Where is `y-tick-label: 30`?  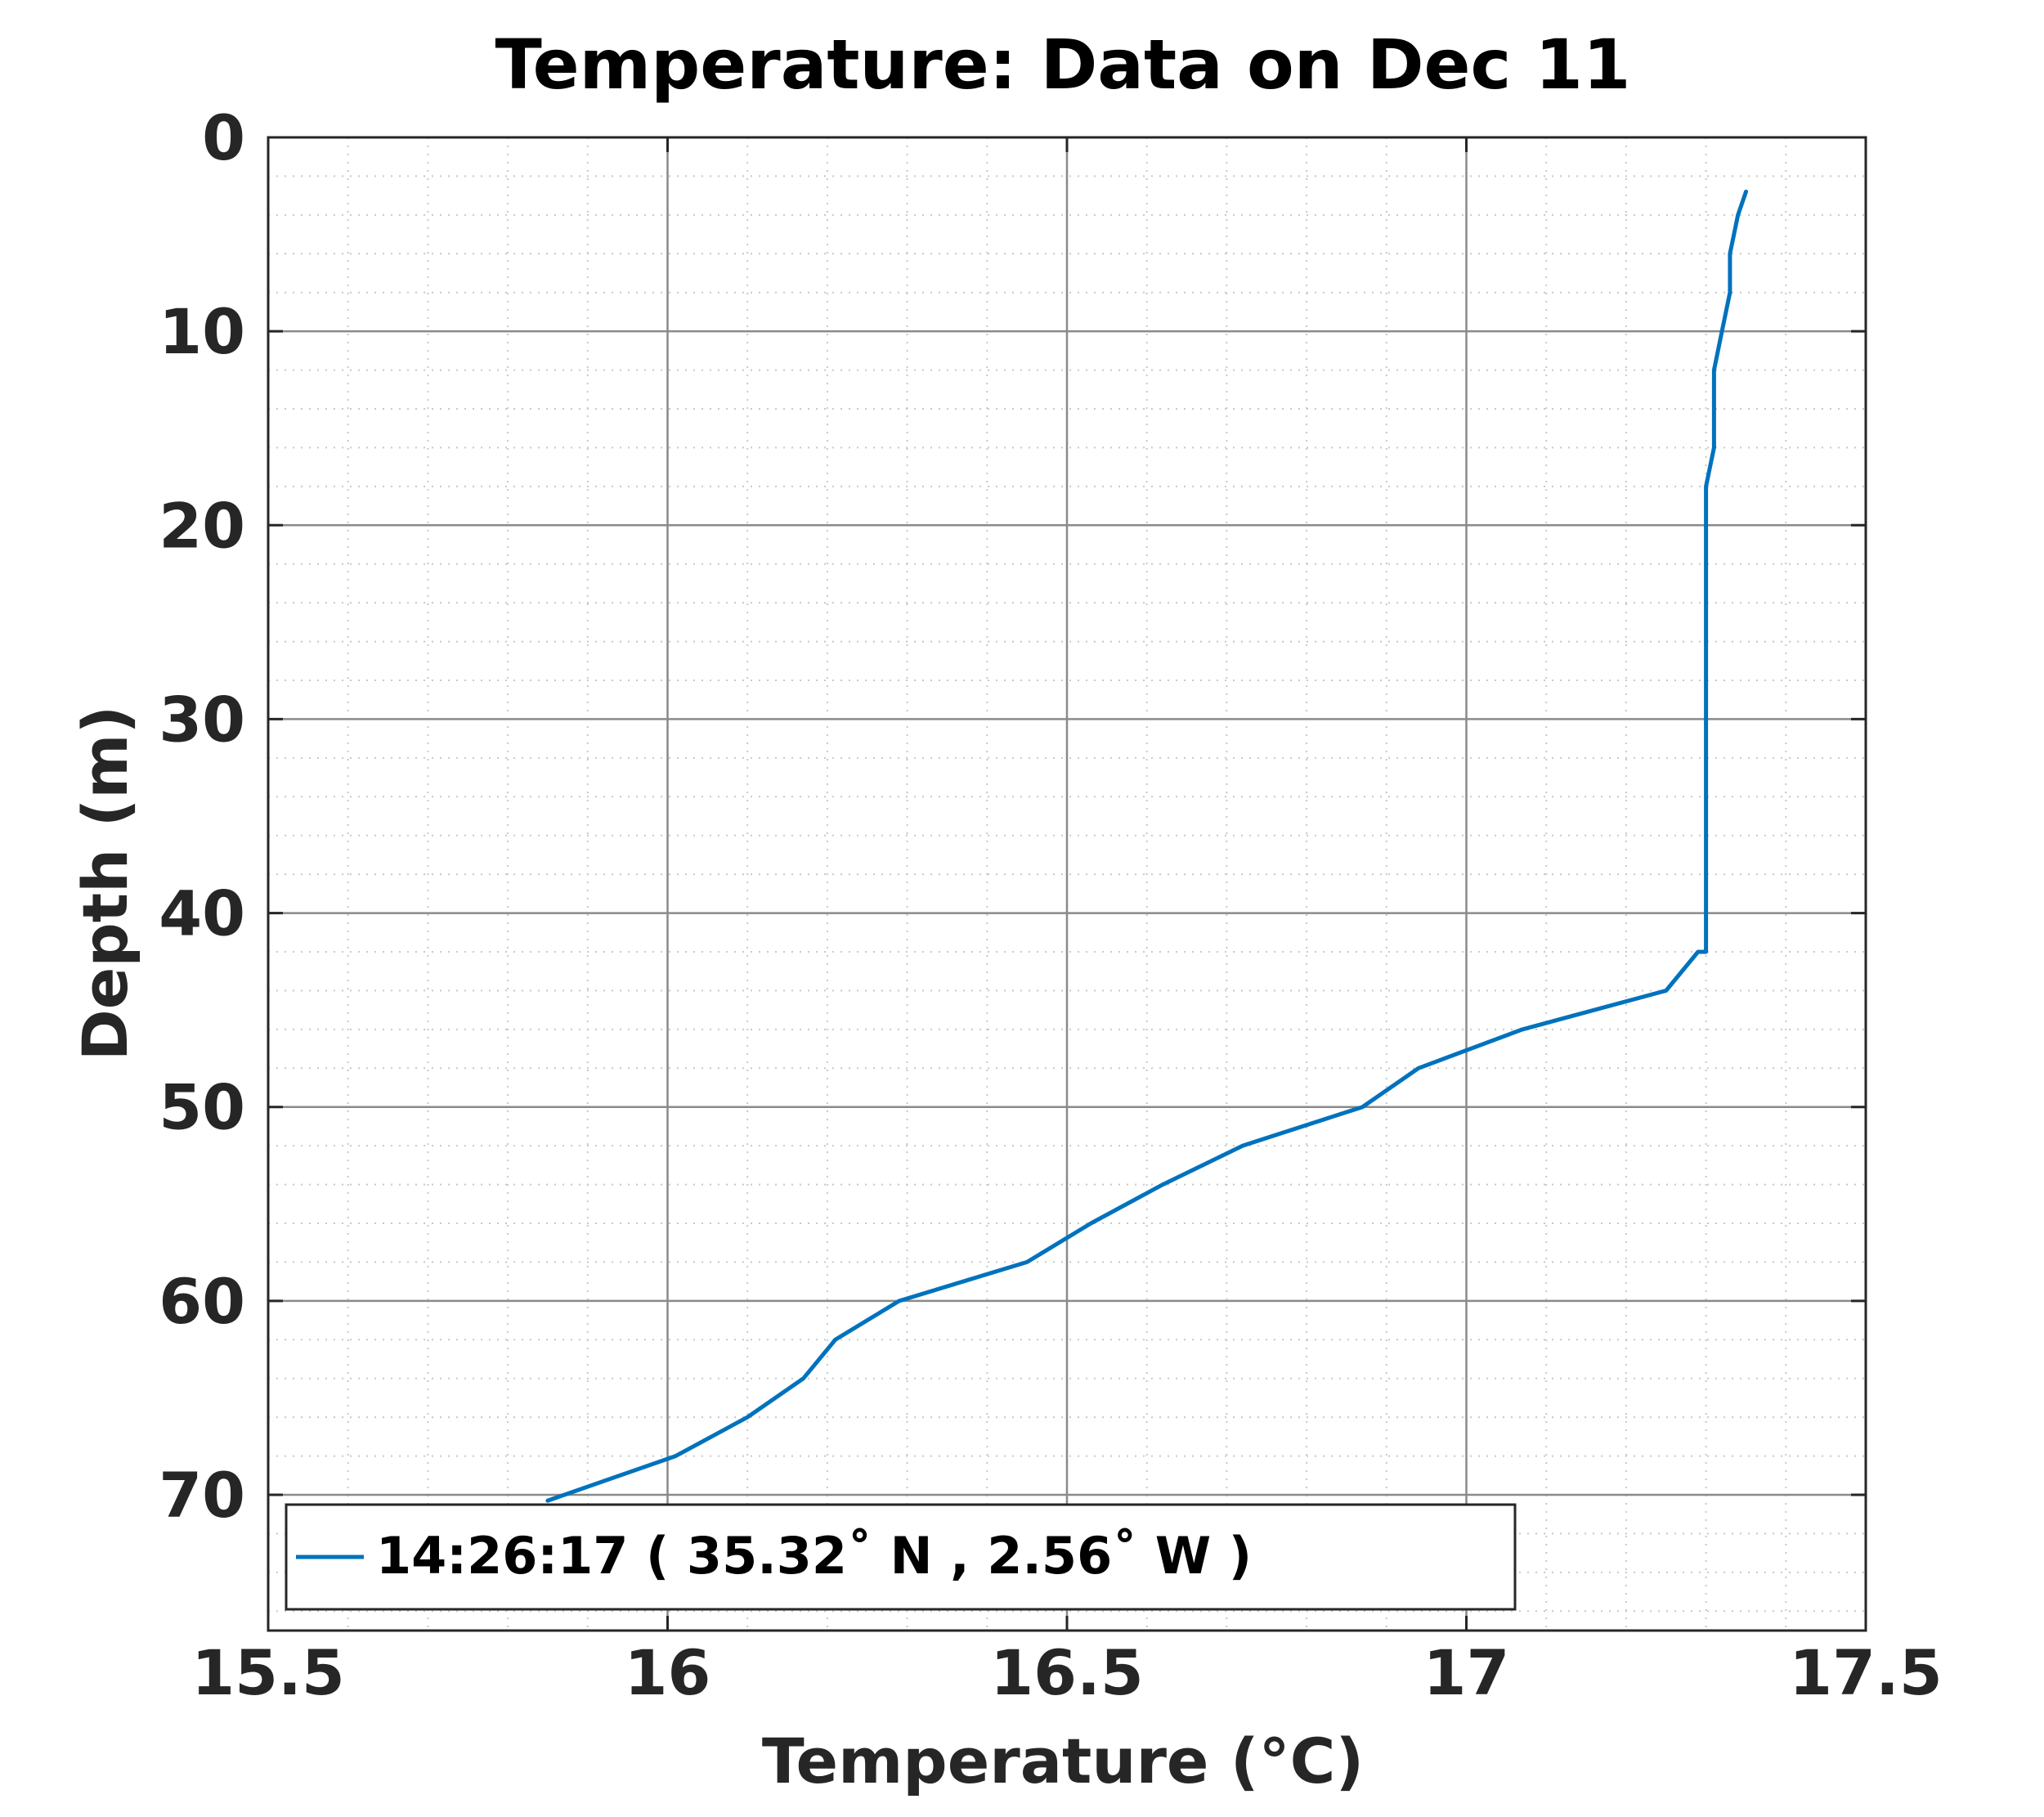 y-tick-label: 30 is located at coordinates (202, 720).